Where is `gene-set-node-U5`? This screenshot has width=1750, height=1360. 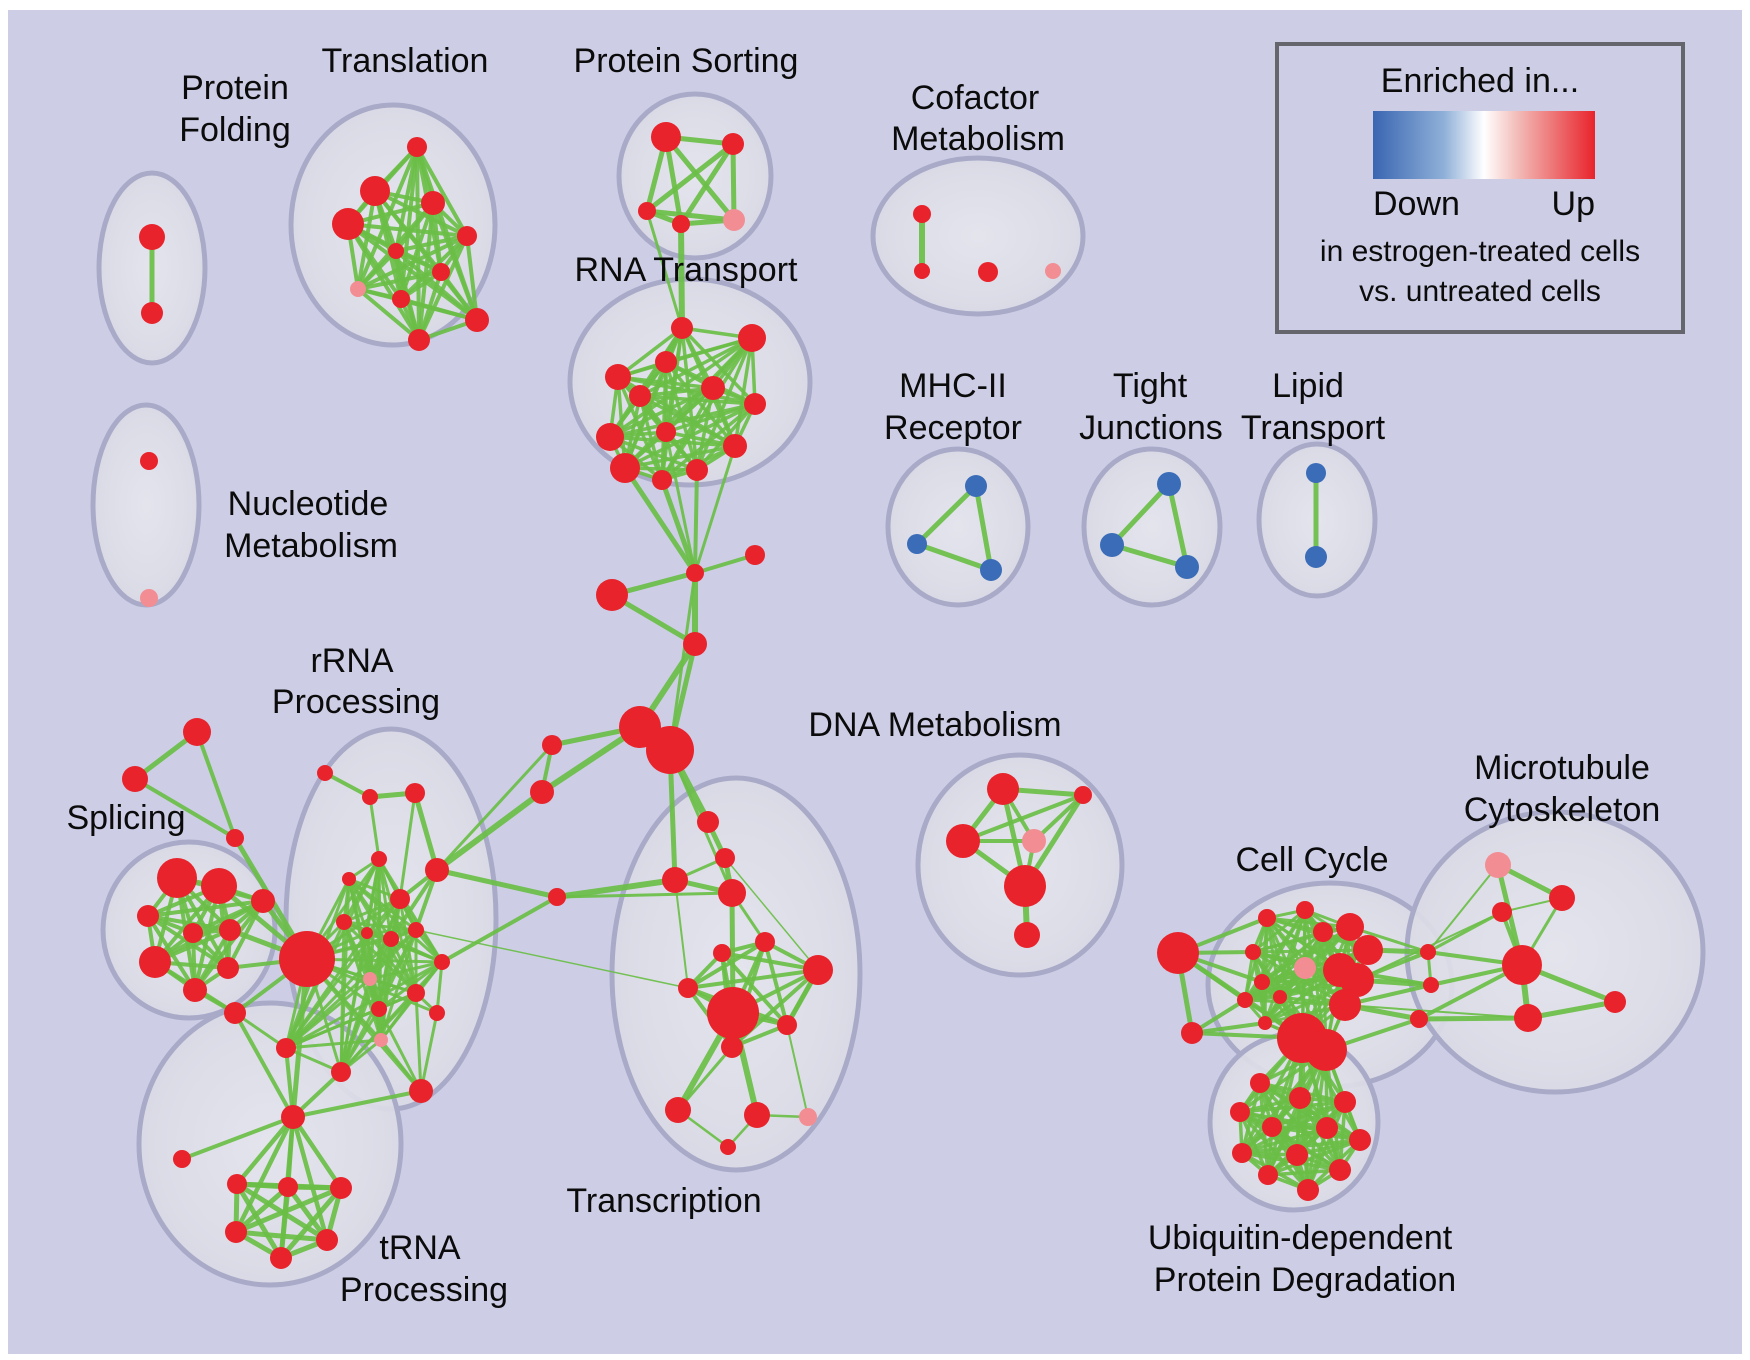
gene-set-node-U5 is located at coordinates (327, 1240).